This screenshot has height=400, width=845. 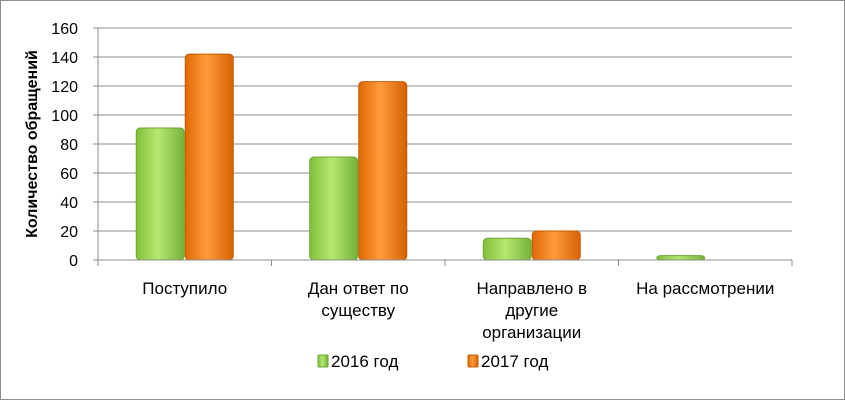 I want to click on y-tick-label: 0, so click(x=73, y=261).